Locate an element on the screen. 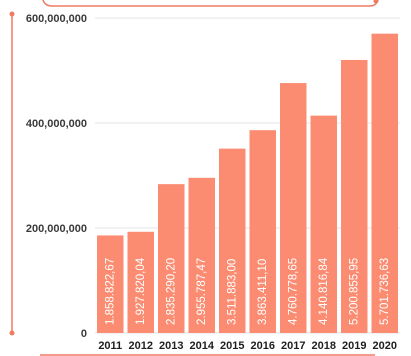 This screenshot has width=411, height=356. y-tick-label: 600,000,000 is located at coordinates (56, 19).